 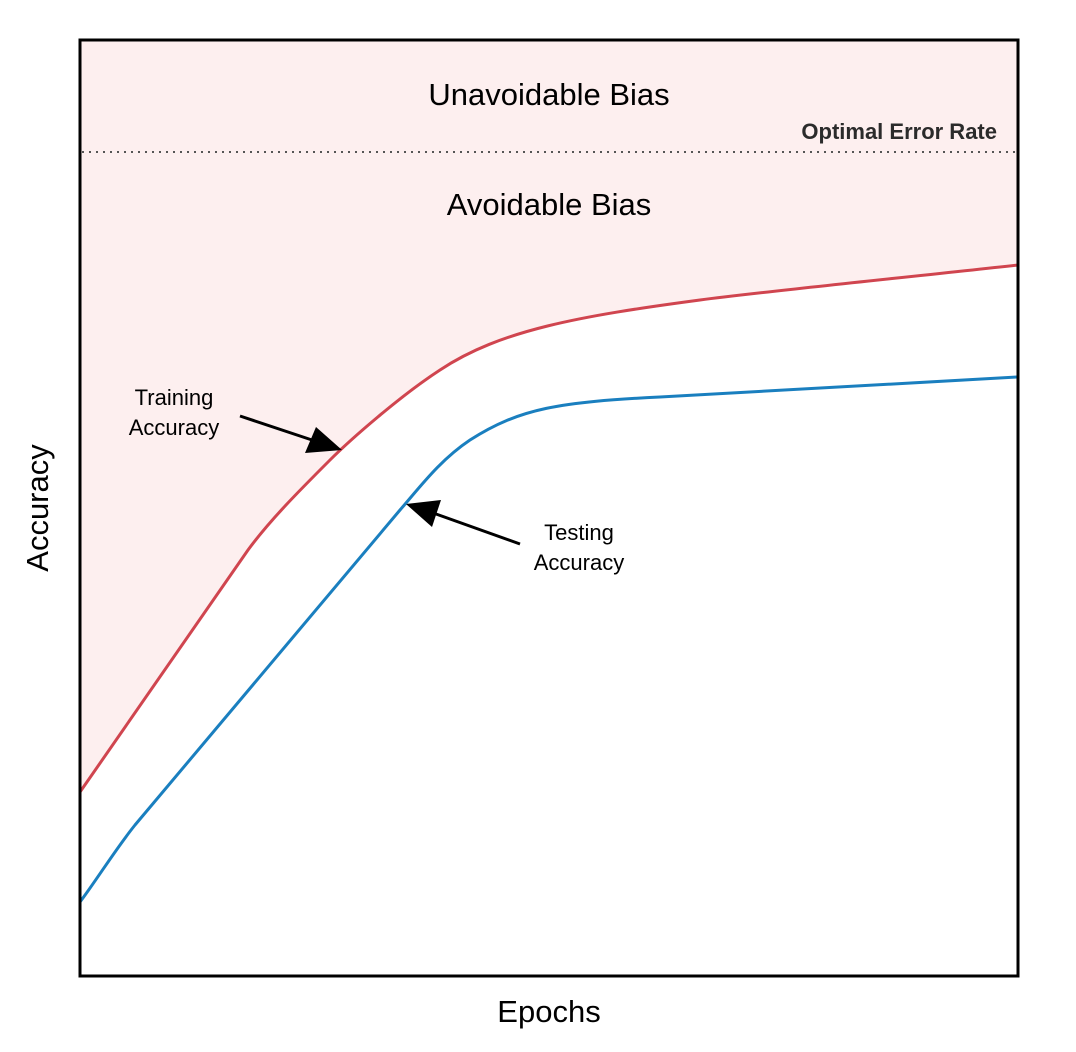 I want to click on unavoidable-bias-label: Unavoidable Bias, so click(x=548, y=94).